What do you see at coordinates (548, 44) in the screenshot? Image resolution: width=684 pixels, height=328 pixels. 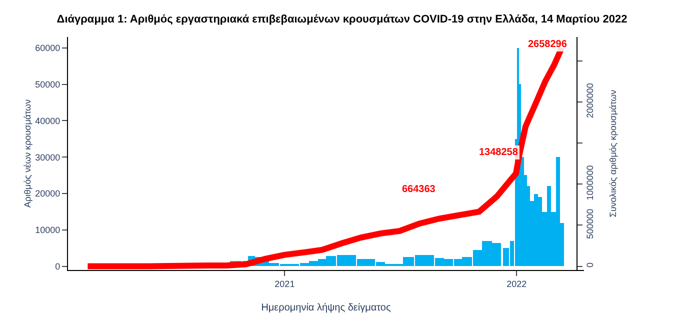 I see `annotation: 2658296` at bounding box center [548, 44].